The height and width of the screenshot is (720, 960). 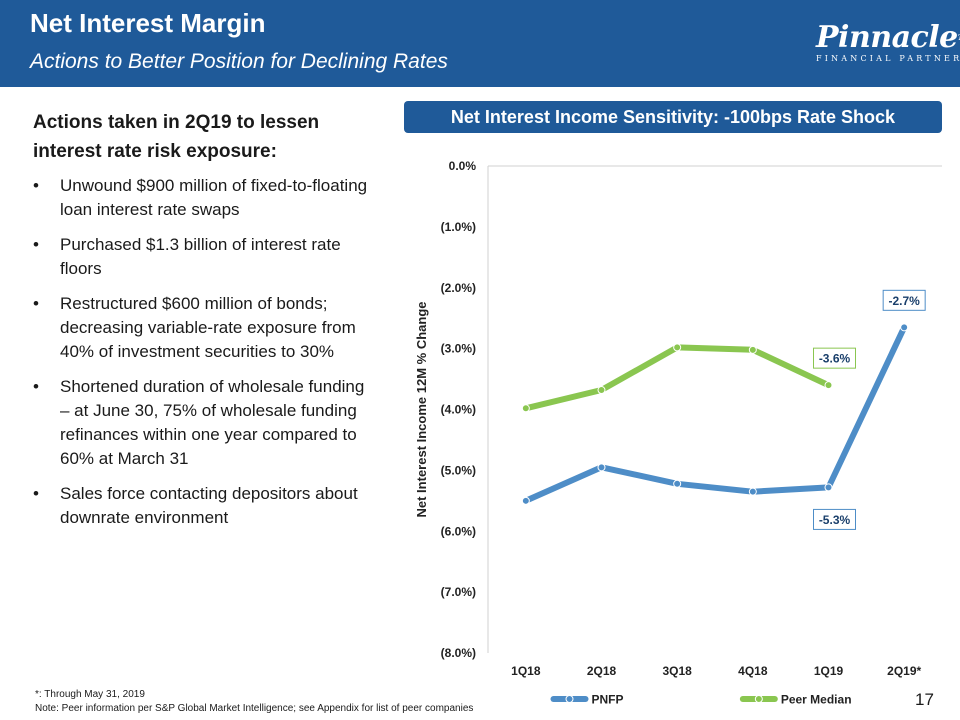 I want to click on y-tick-label: (5.0%), so click(x=458, y=470).